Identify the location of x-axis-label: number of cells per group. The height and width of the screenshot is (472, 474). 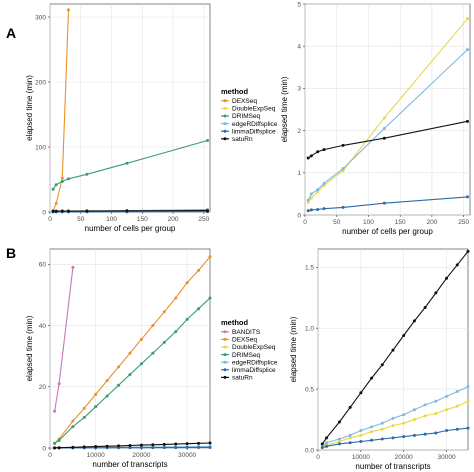
(387, 231).